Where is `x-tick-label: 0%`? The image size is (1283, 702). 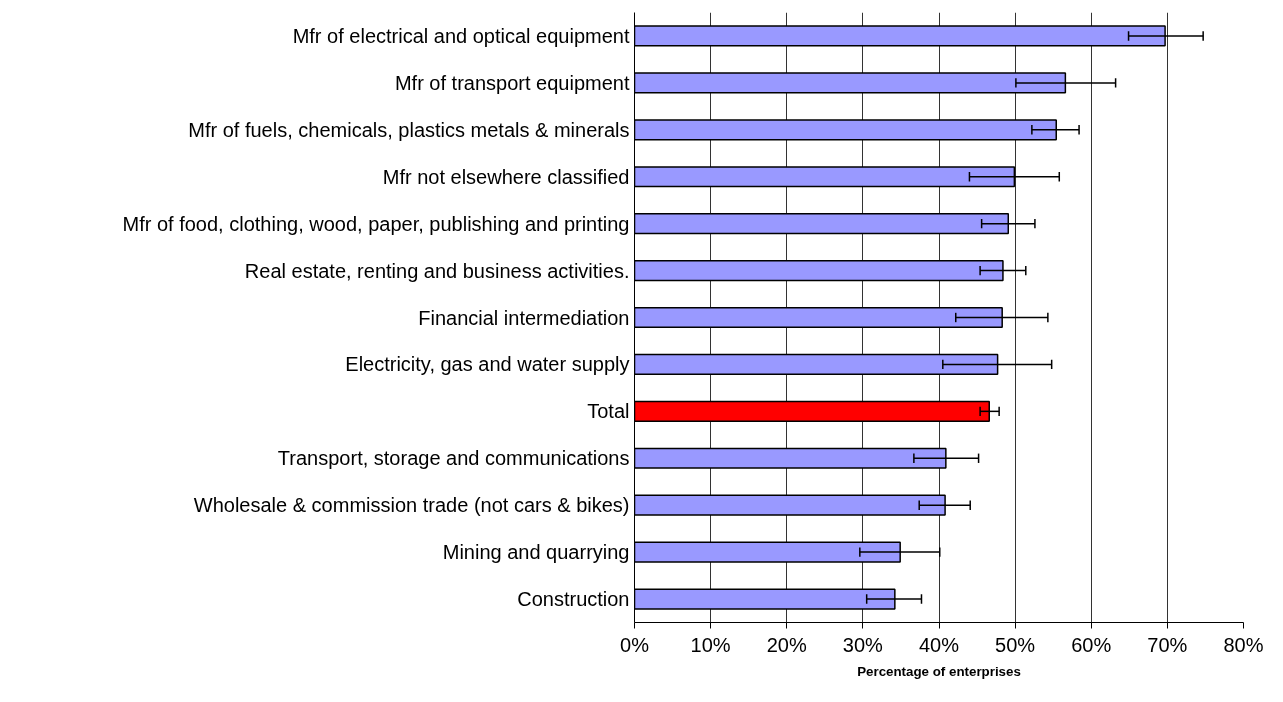
x-tick-label: 0% is located at coordinates (635, 644).